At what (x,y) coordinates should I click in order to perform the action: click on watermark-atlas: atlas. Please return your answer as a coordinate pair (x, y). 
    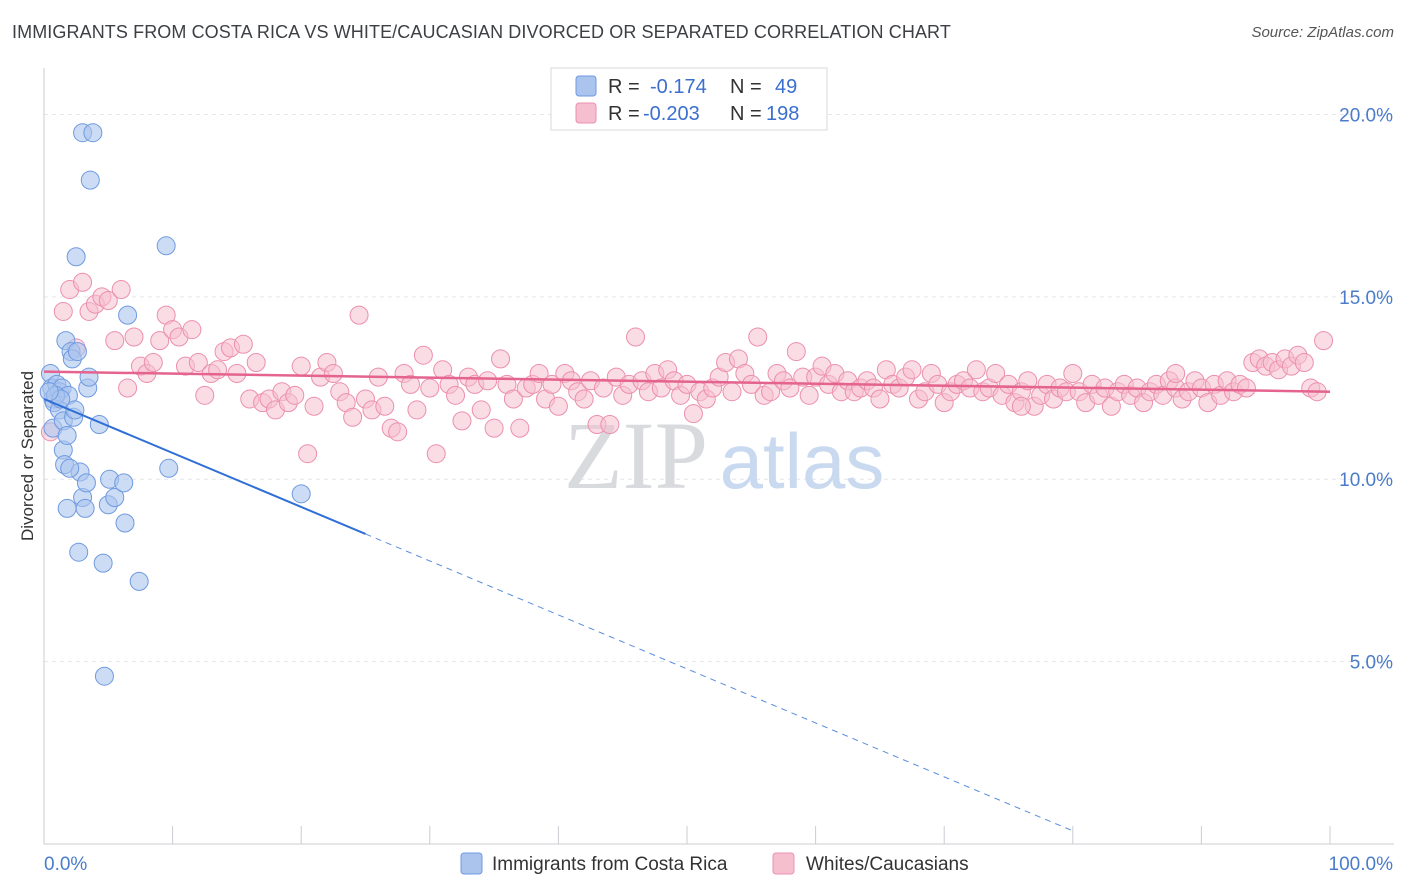
    Looking at the image, I should click on (802, 461).